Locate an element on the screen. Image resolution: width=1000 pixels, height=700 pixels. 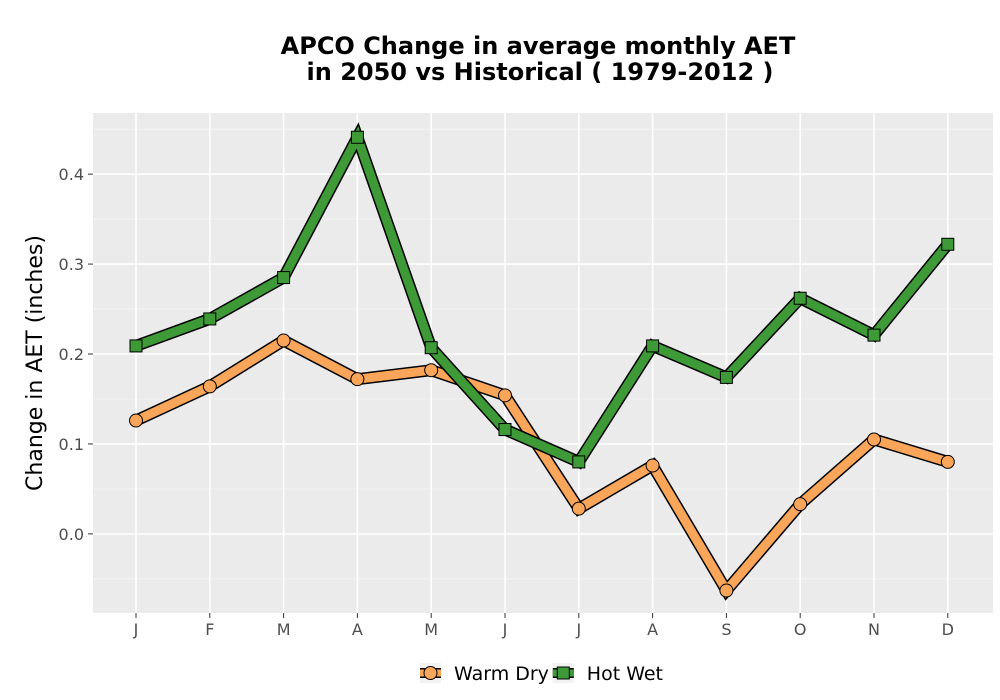
chart-subtitle: in 2050 vs Historical ( 1979-2012 ) is located at coordinates (540, 72).